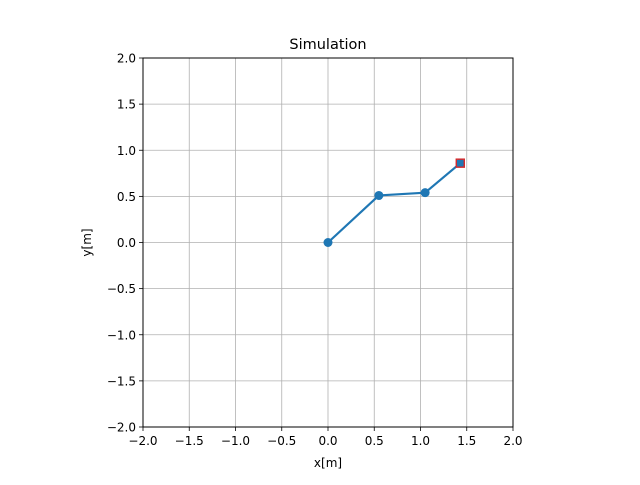 The height and width of the screenshot is (485, 640). Describe the element at coordinates (126, 59) in the screenshot. I see `y-tick-label: 2.0` at that location.